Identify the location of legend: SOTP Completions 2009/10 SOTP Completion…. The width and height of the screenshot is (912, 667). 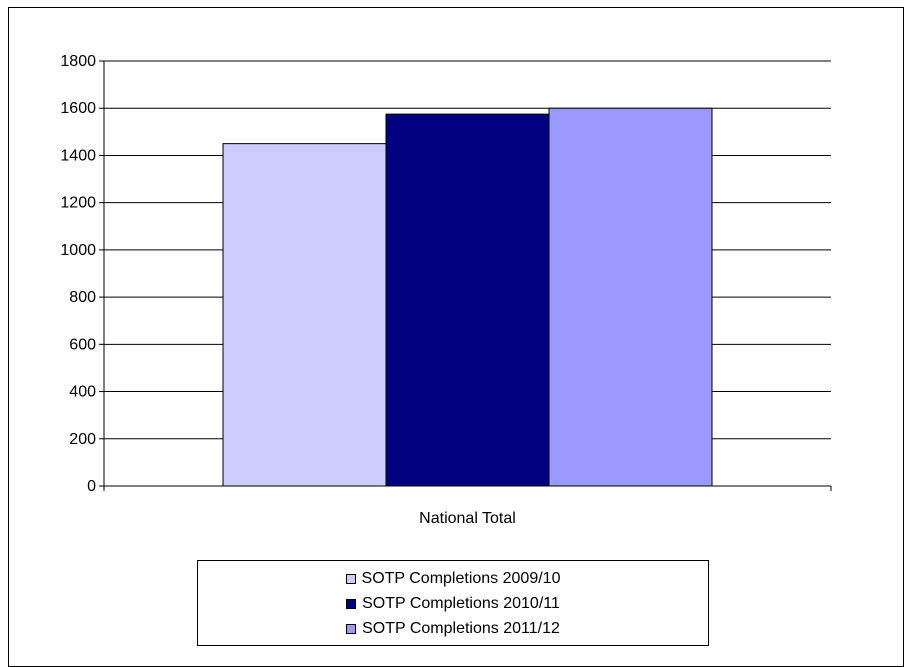
(453, 603).